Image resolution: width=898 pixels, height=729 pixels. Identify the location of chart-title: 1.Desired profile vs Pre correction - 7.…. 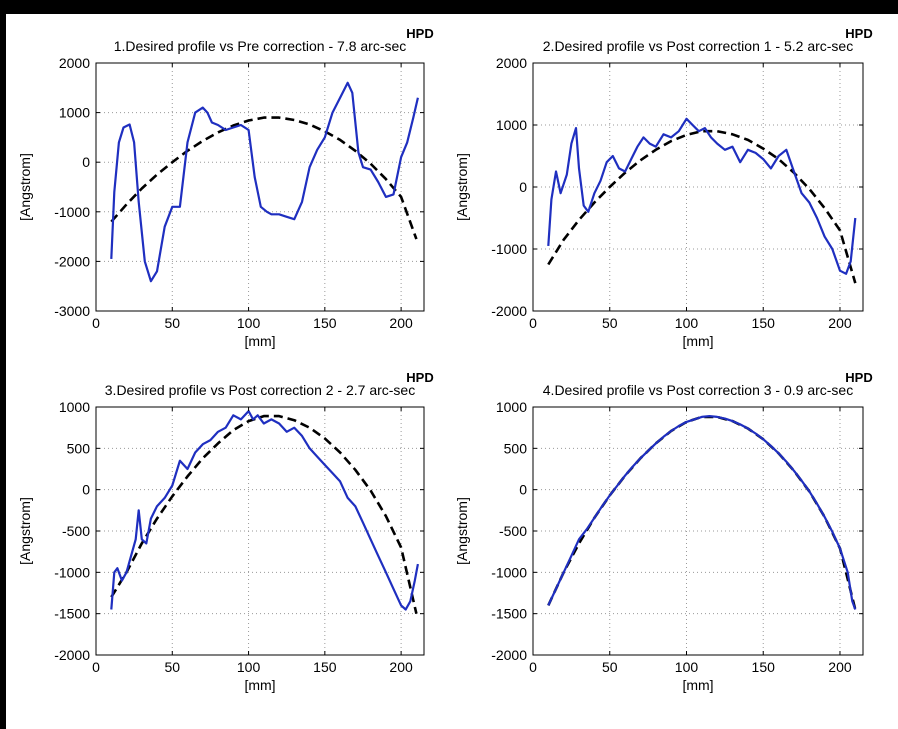
(260, 46).